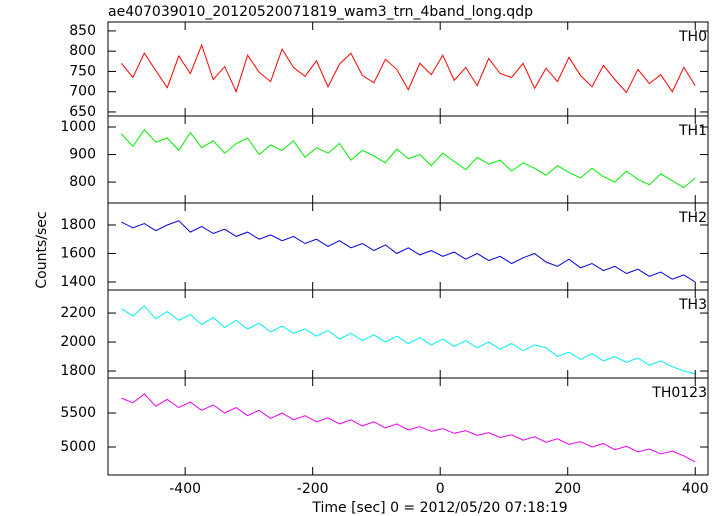 This screenshot has width=723, height=516. What do you see at coordinates (82, 112) in the screenshot?
I see `y-tick-label: 650` at bounding box center [82, 112].